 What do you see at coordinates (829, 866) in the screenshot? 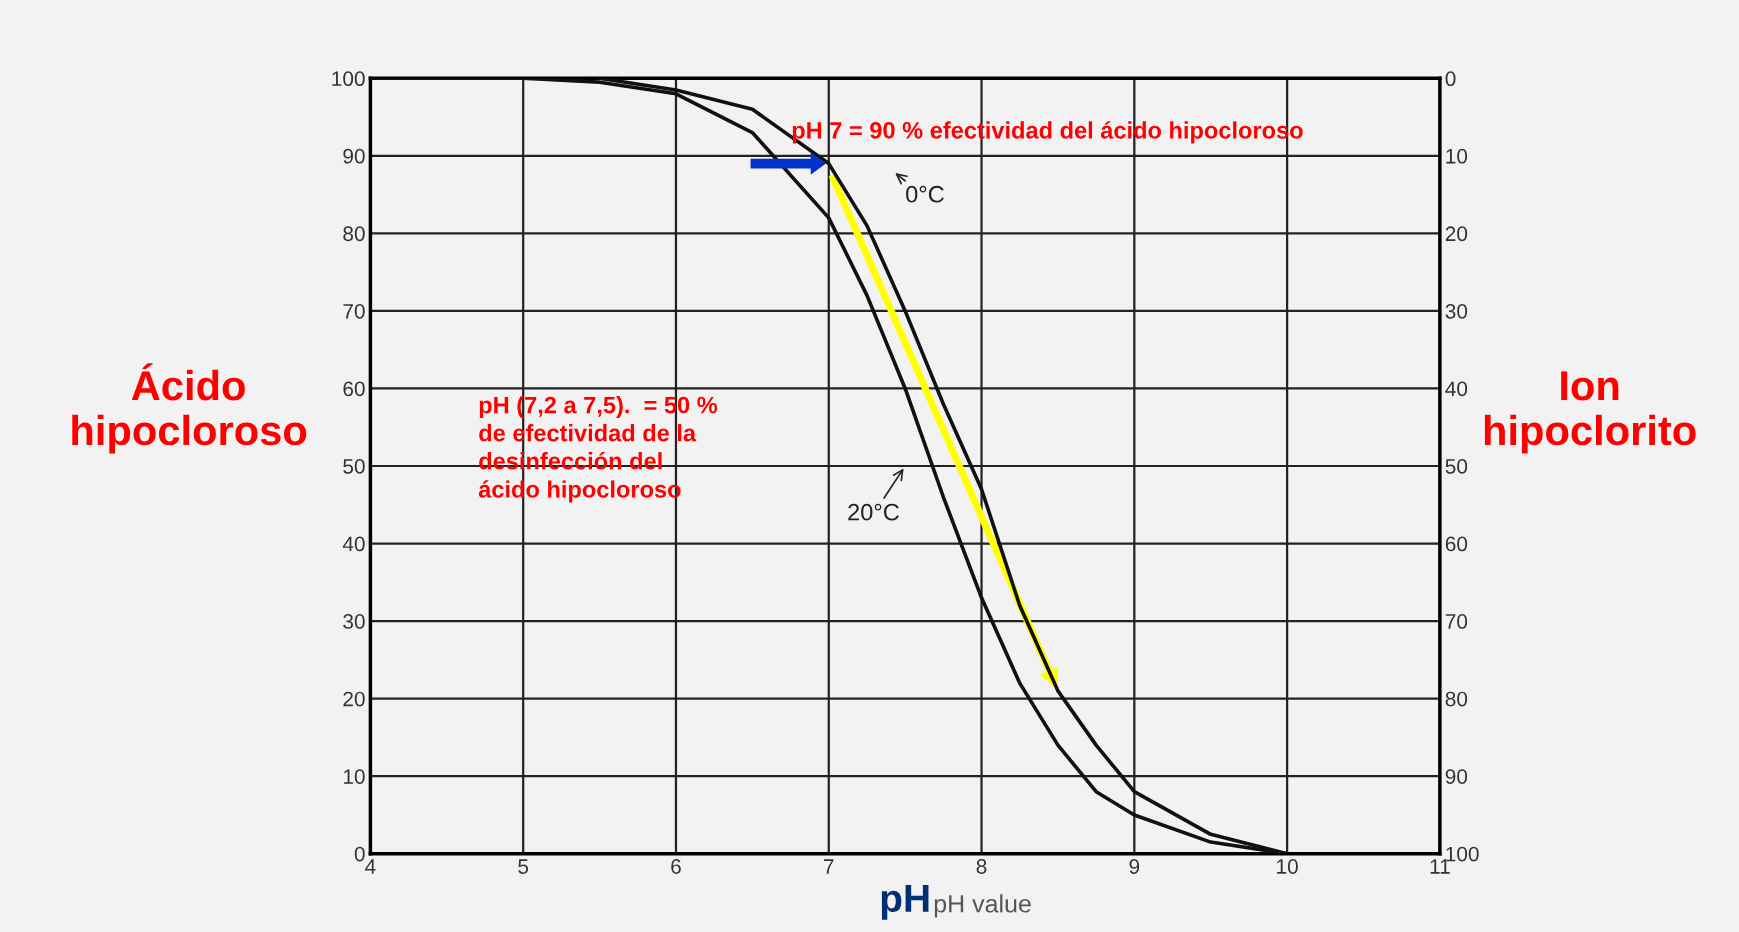
I see `x-tick-label: 7` at bounding box center [829, 866].